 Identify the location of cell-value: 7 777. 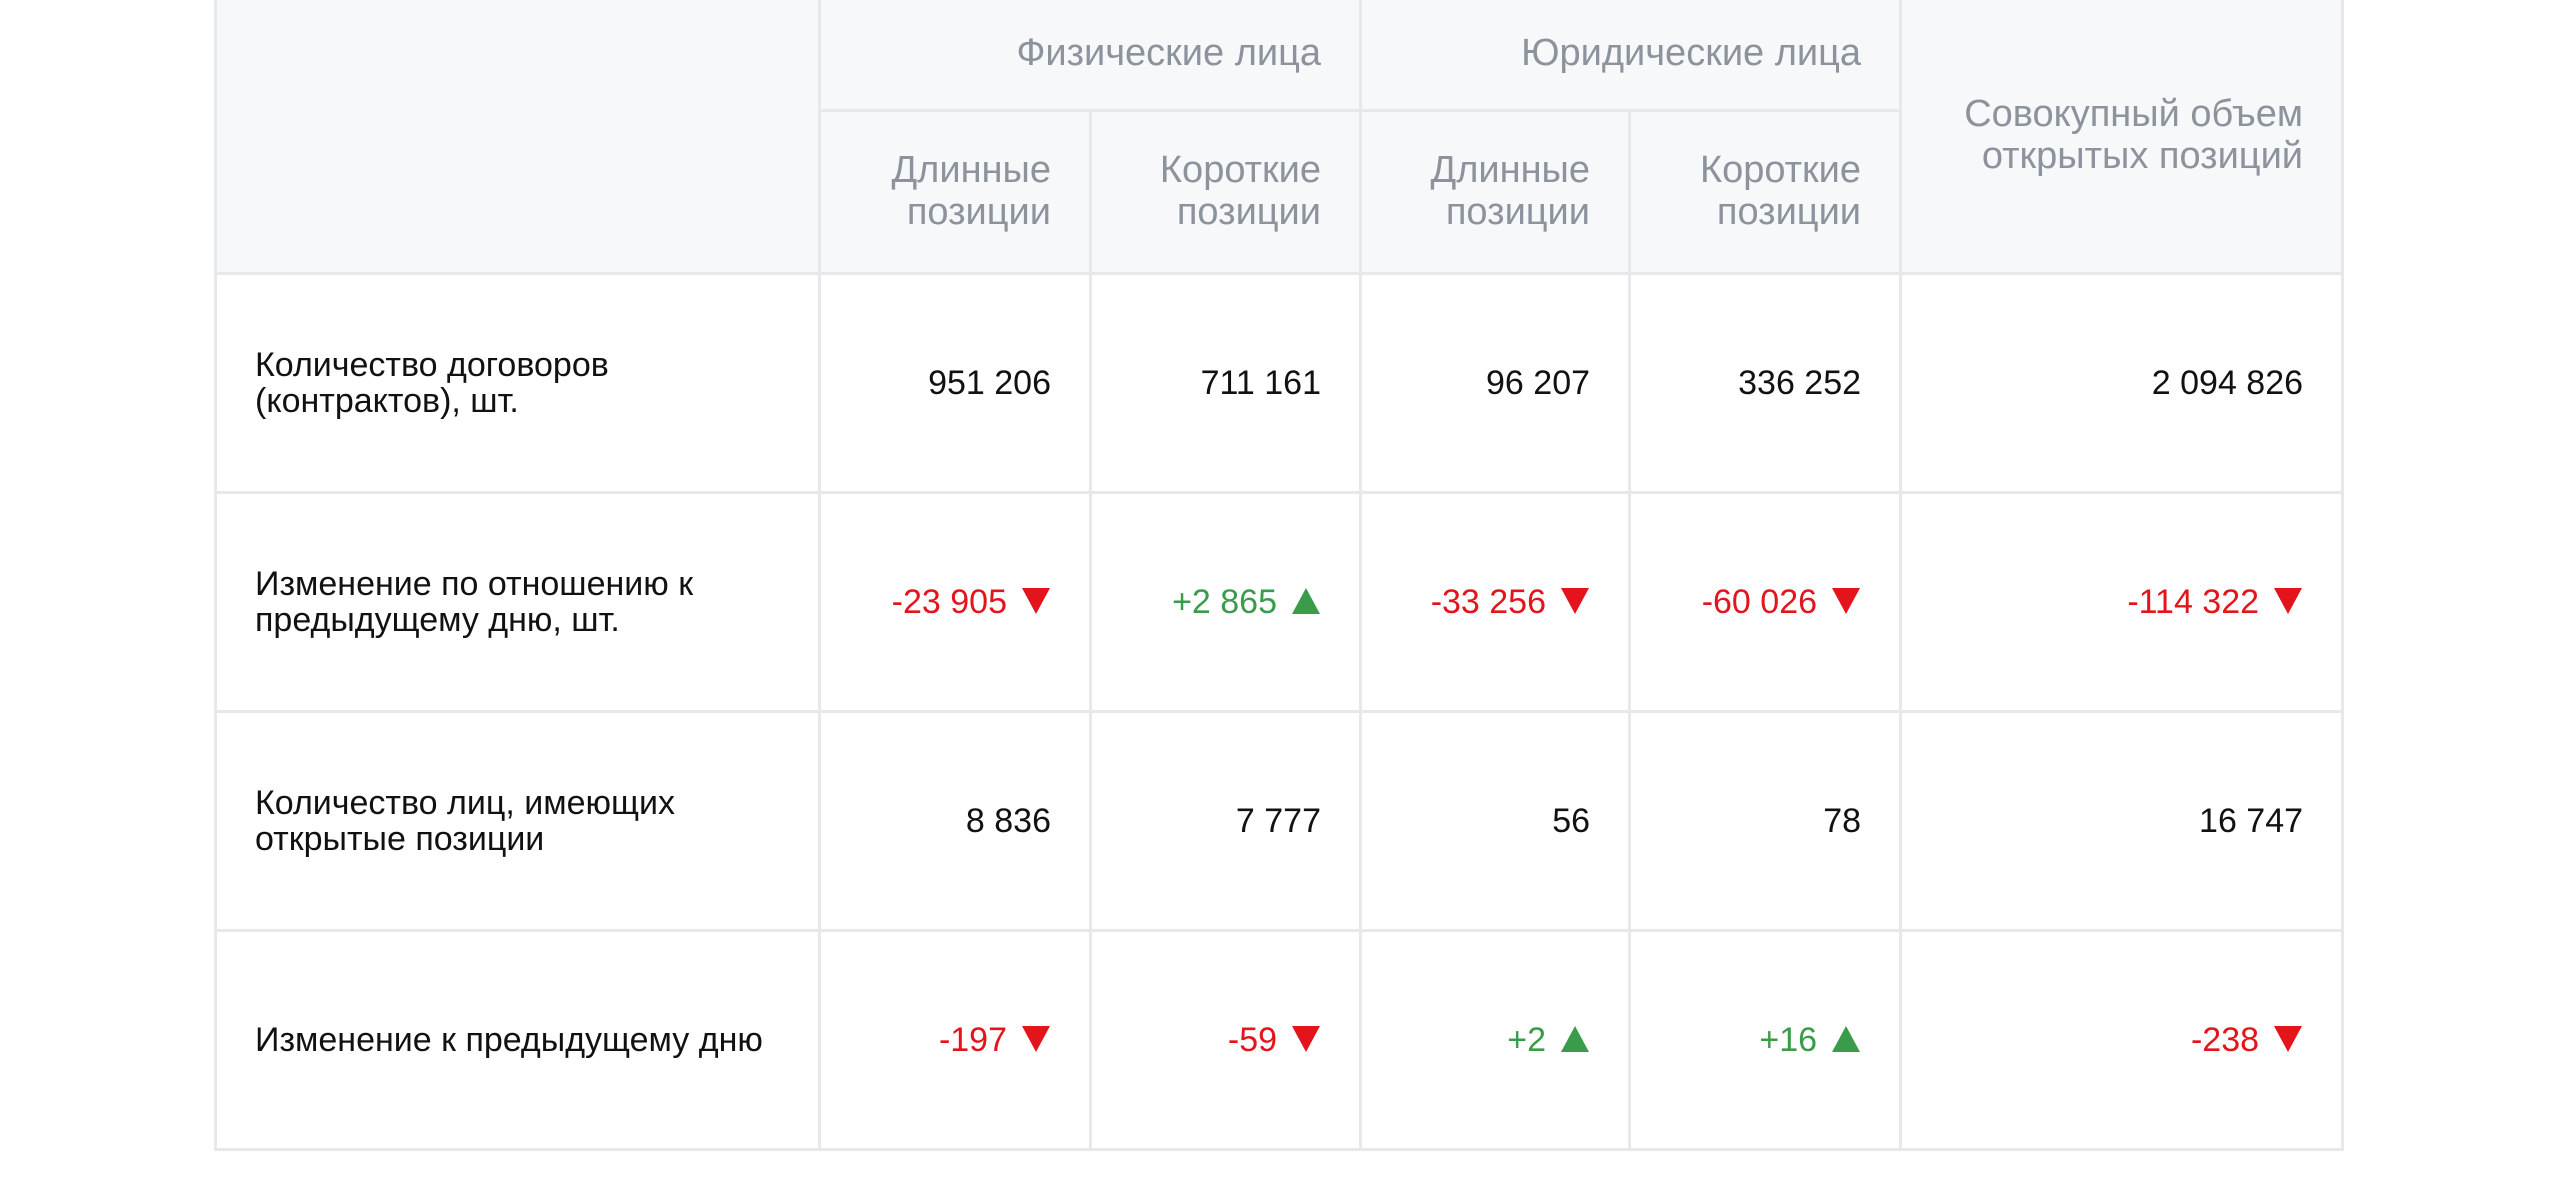
(1278, 820).